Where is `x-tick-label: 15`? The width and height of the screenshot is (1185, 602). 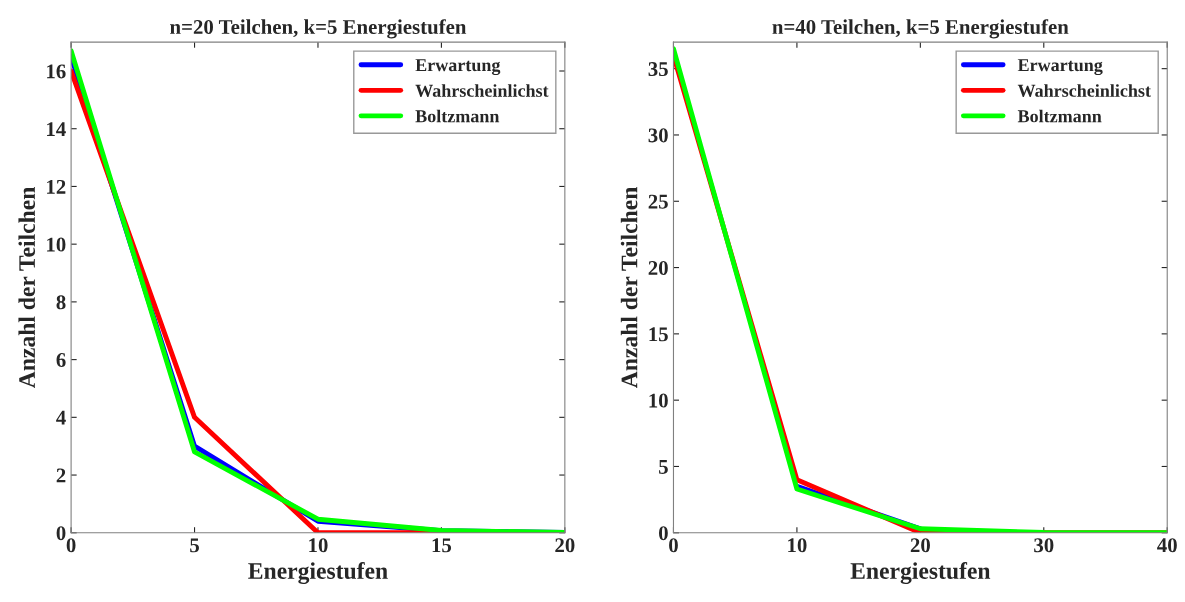 x-tick-label: 15 is located at coordinates (442, 545).